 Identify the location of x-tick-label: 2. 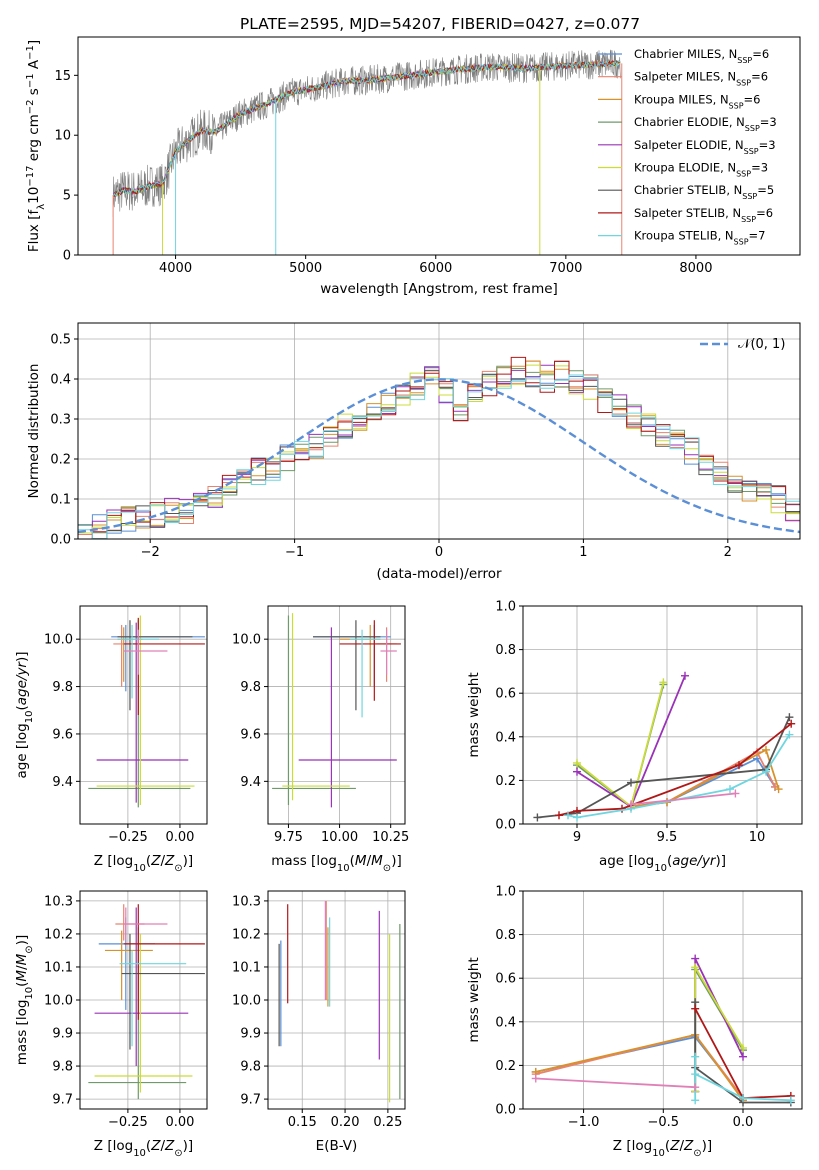
(728, 552).